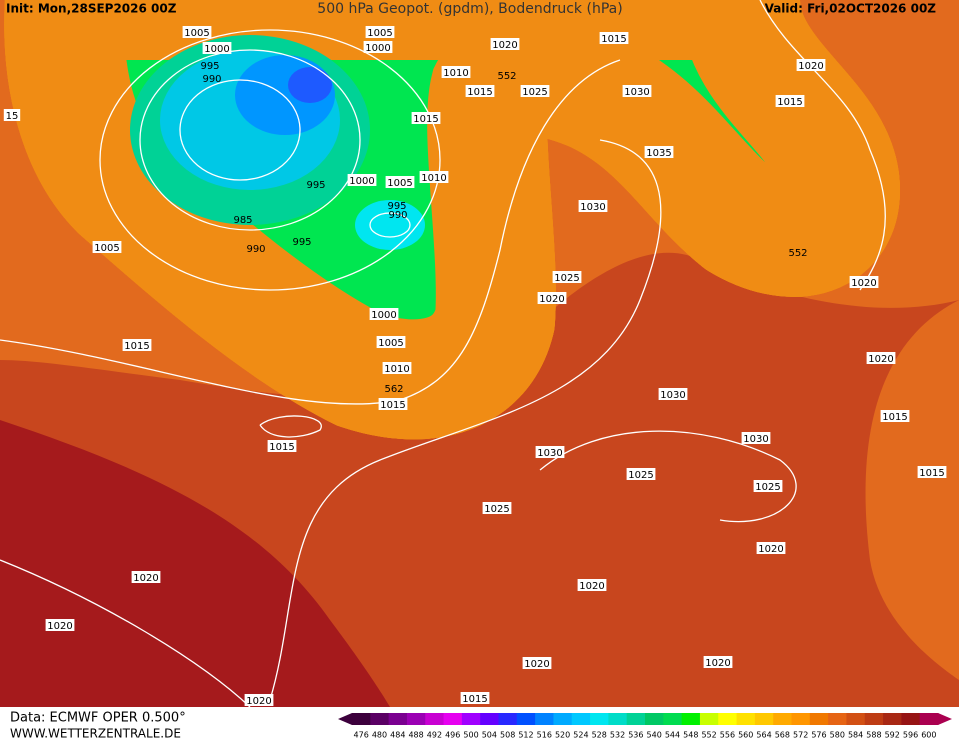  Describe the element at coordinates (562, 735) in the screenshot. I see `colorbar-label: 520` at that location.